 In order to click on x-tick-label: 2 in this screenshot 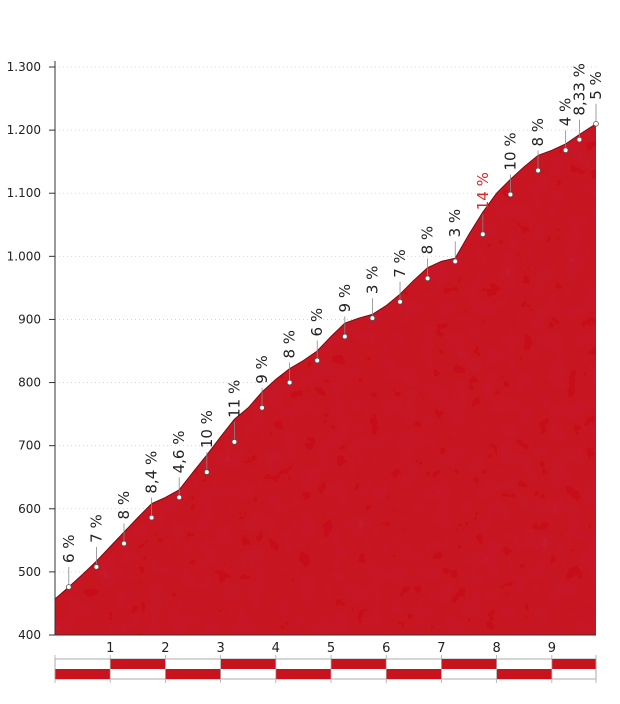, I will do `click(165, 648)`.